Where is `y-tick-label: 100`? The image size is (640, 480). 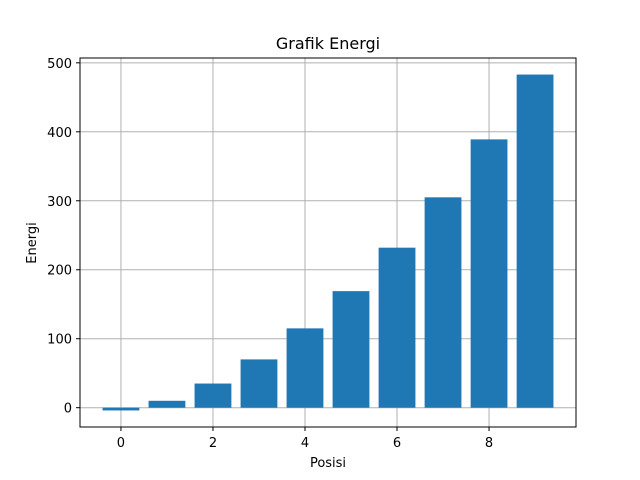 y-tick-label: 100 is located at coordinates (59, 340).